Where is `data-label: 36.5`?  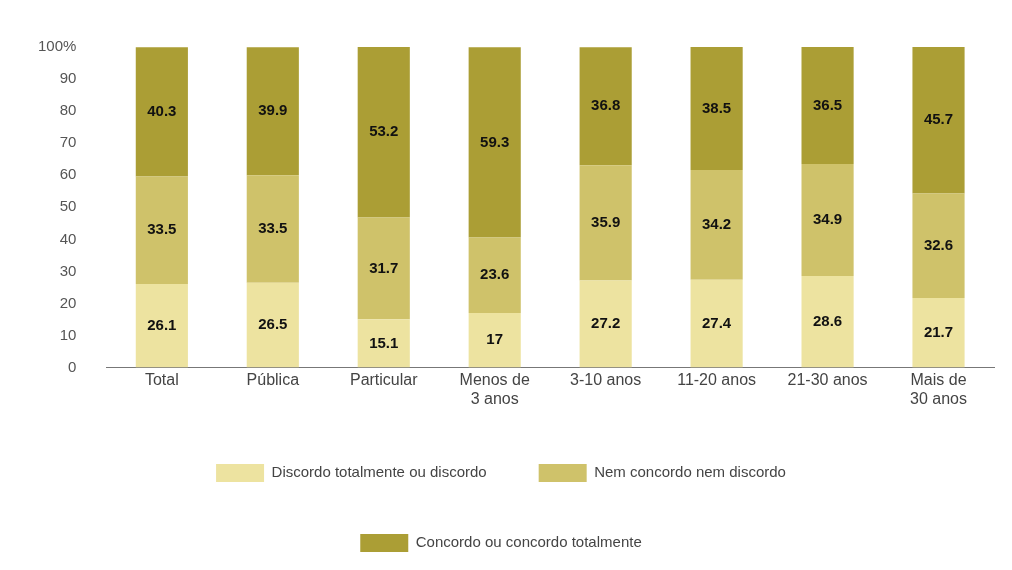 data-label: 36.5 is located at coordinates (827, 104).